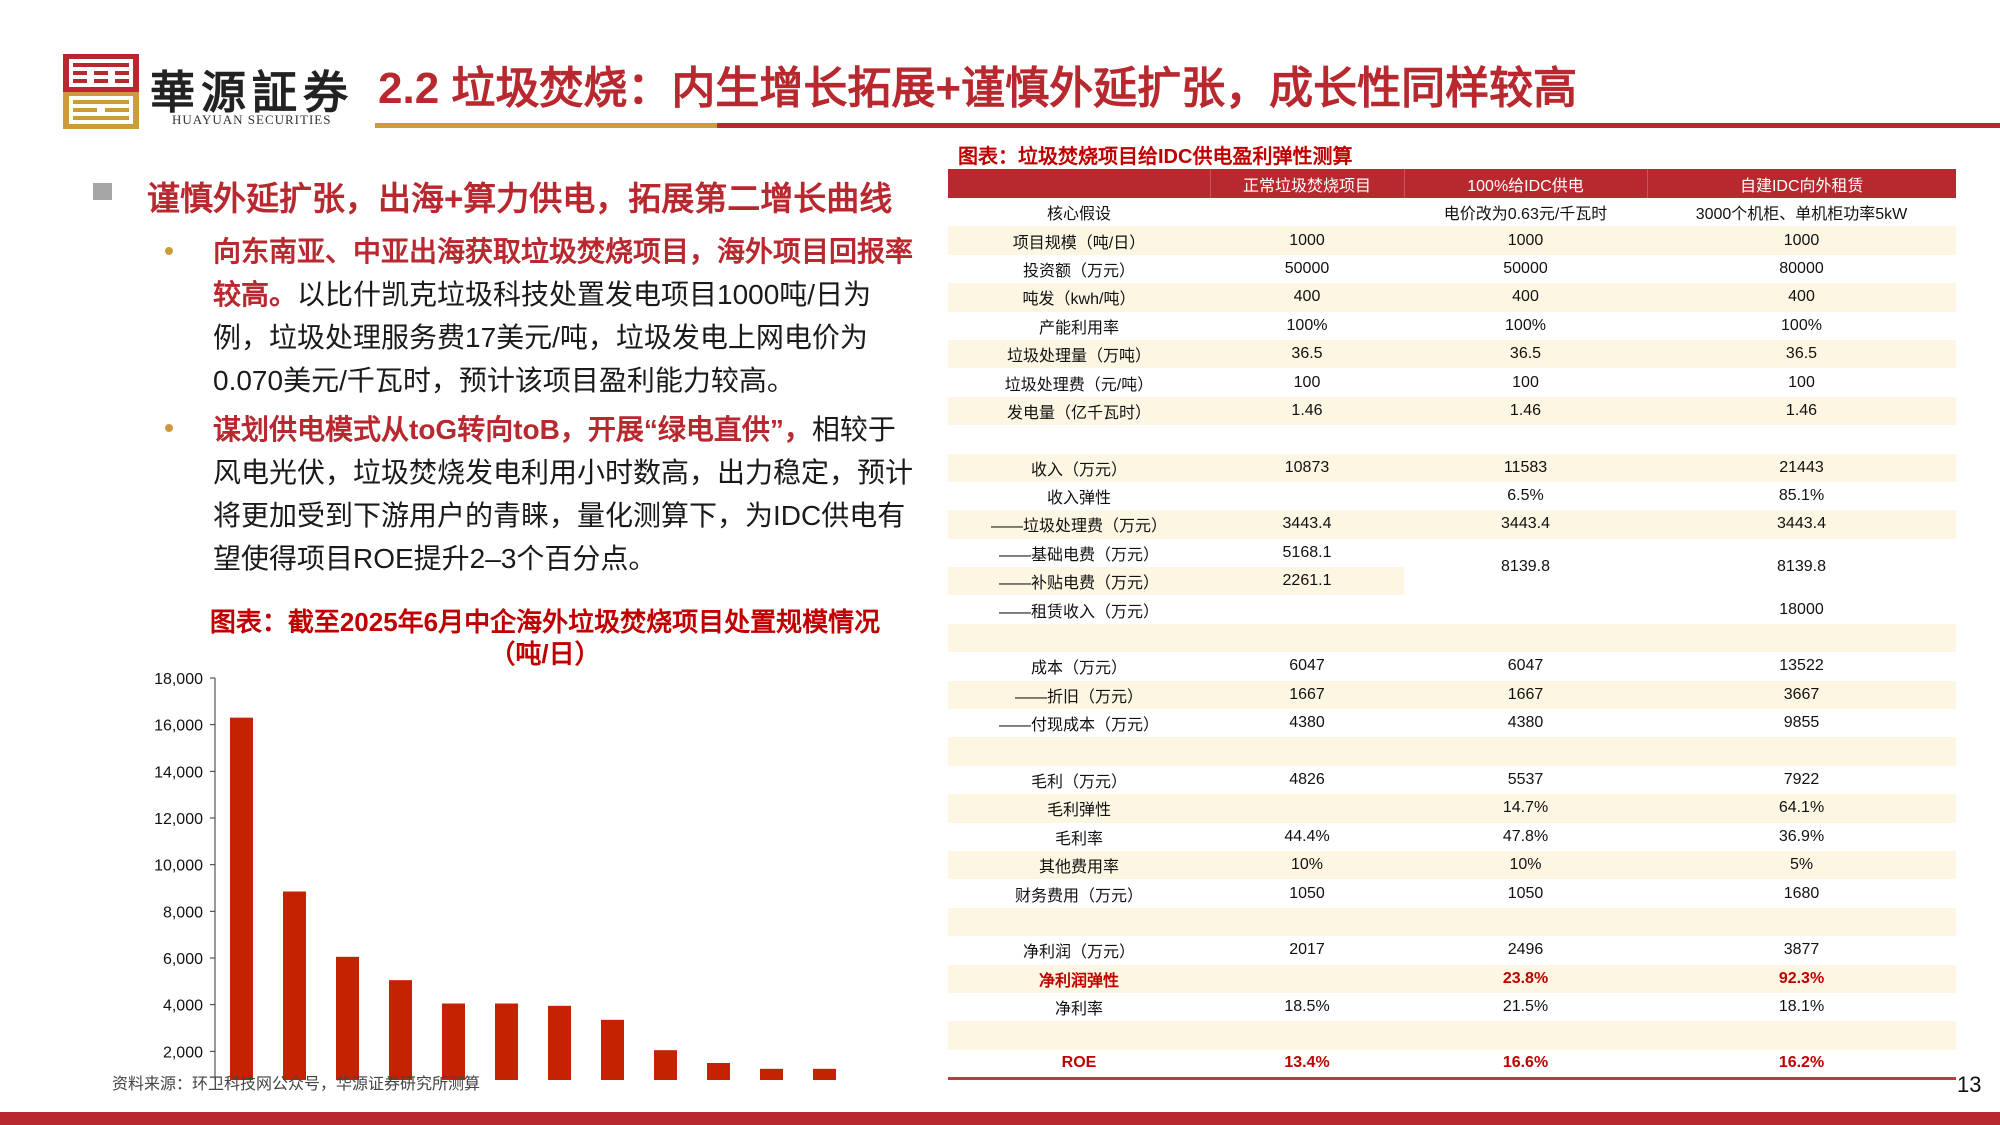  Describe the element at coordinates (1801, 893) in the screenshot. I see `table-cell: 1680` at that location.